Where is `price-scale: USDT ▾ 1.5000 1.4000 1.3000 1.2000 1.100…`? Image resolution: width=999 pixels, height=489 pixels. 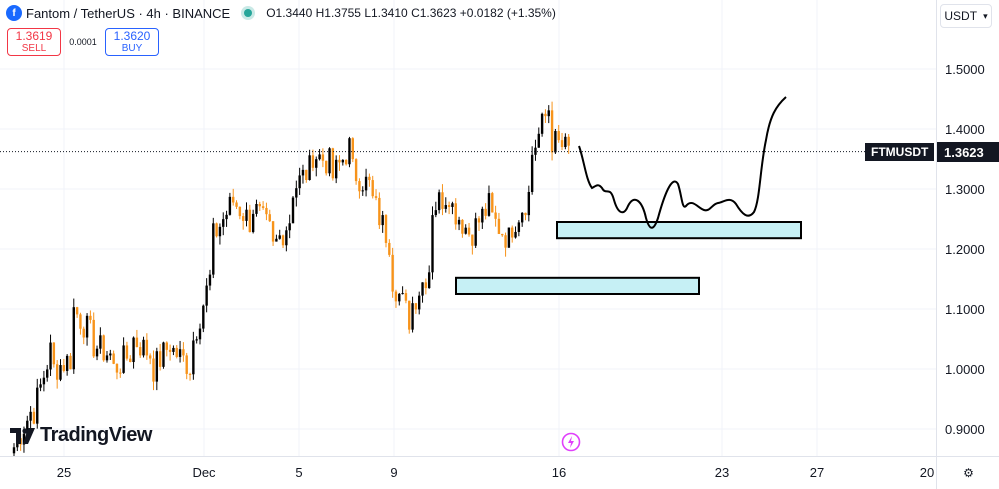 price-scale: USDT ▾ 1.5000 1.4000 1.3000 1.2000 1.100… is located at coordinates (967, 244).